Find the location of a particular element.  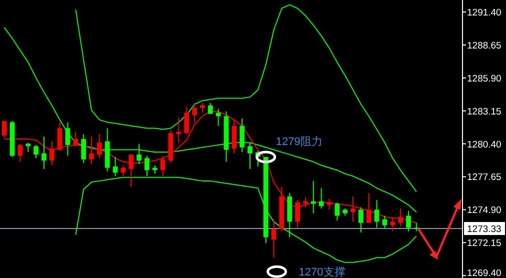

ref-line-label: 1273.33 is located at coordinates (484, 230).